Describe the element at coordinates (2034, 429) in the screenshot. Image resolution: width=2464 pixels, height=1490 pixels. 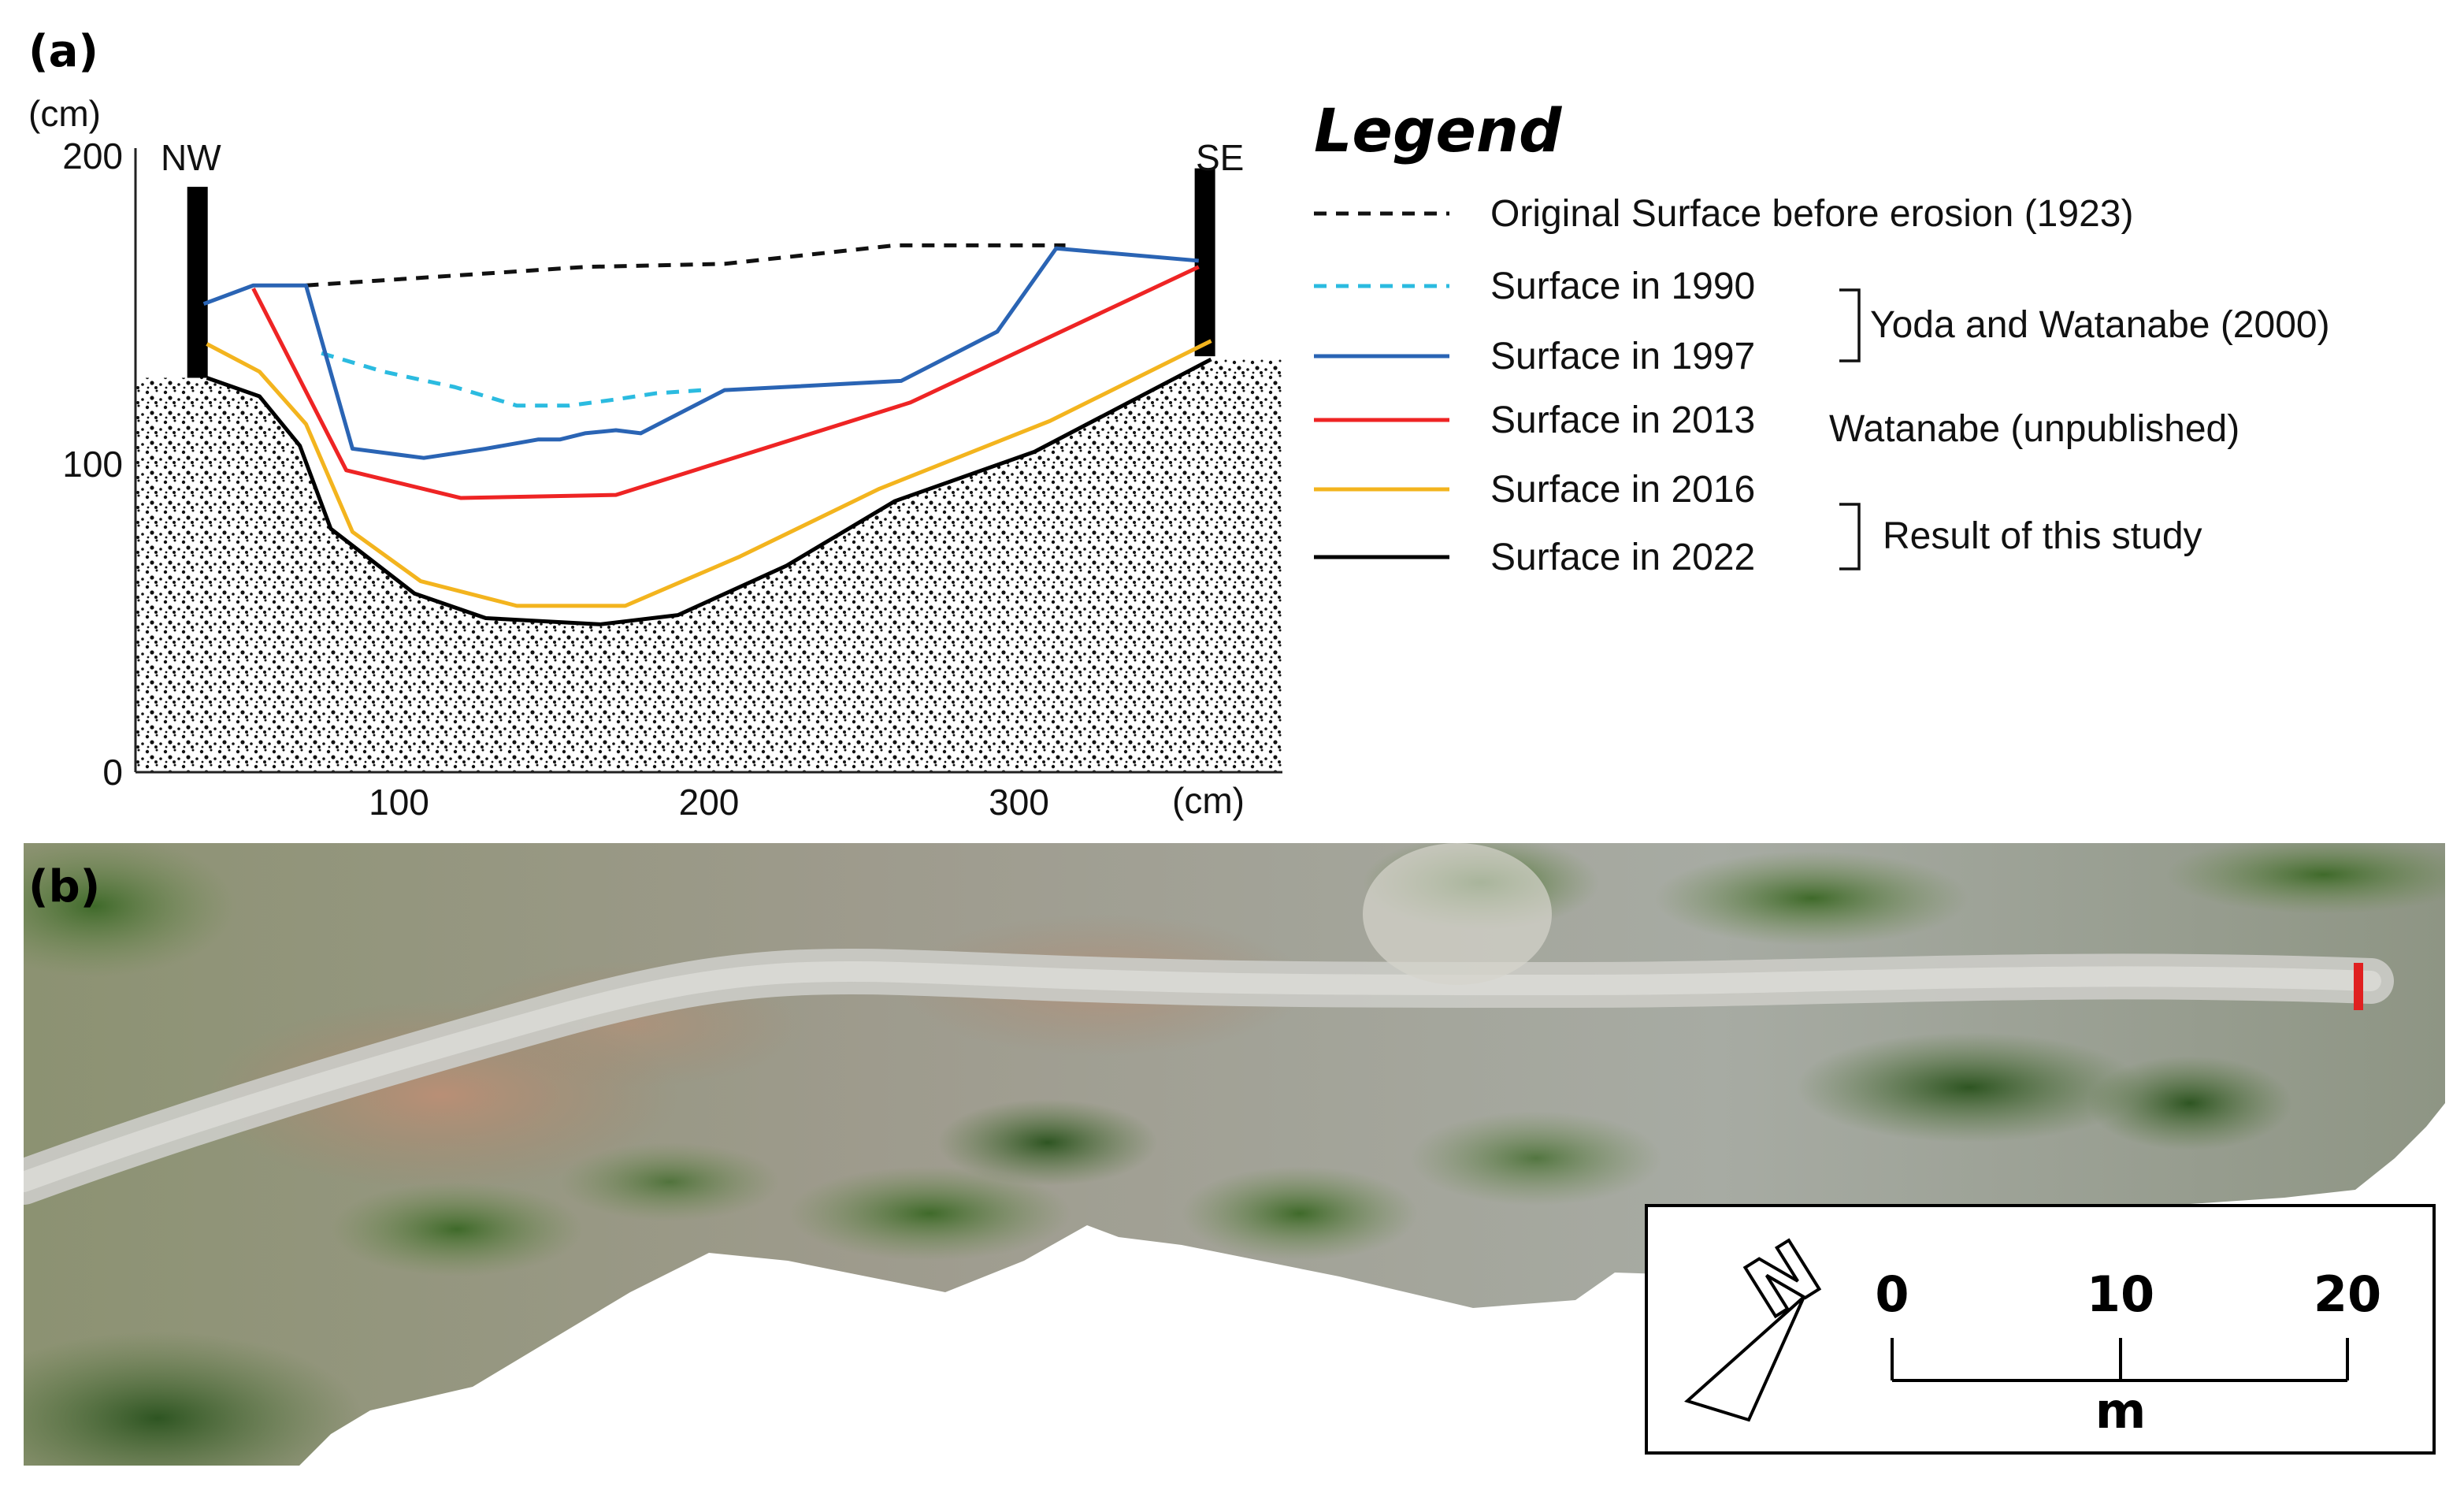
I see `group-watanabe-label: Watanabe (unpublished)` at that location.